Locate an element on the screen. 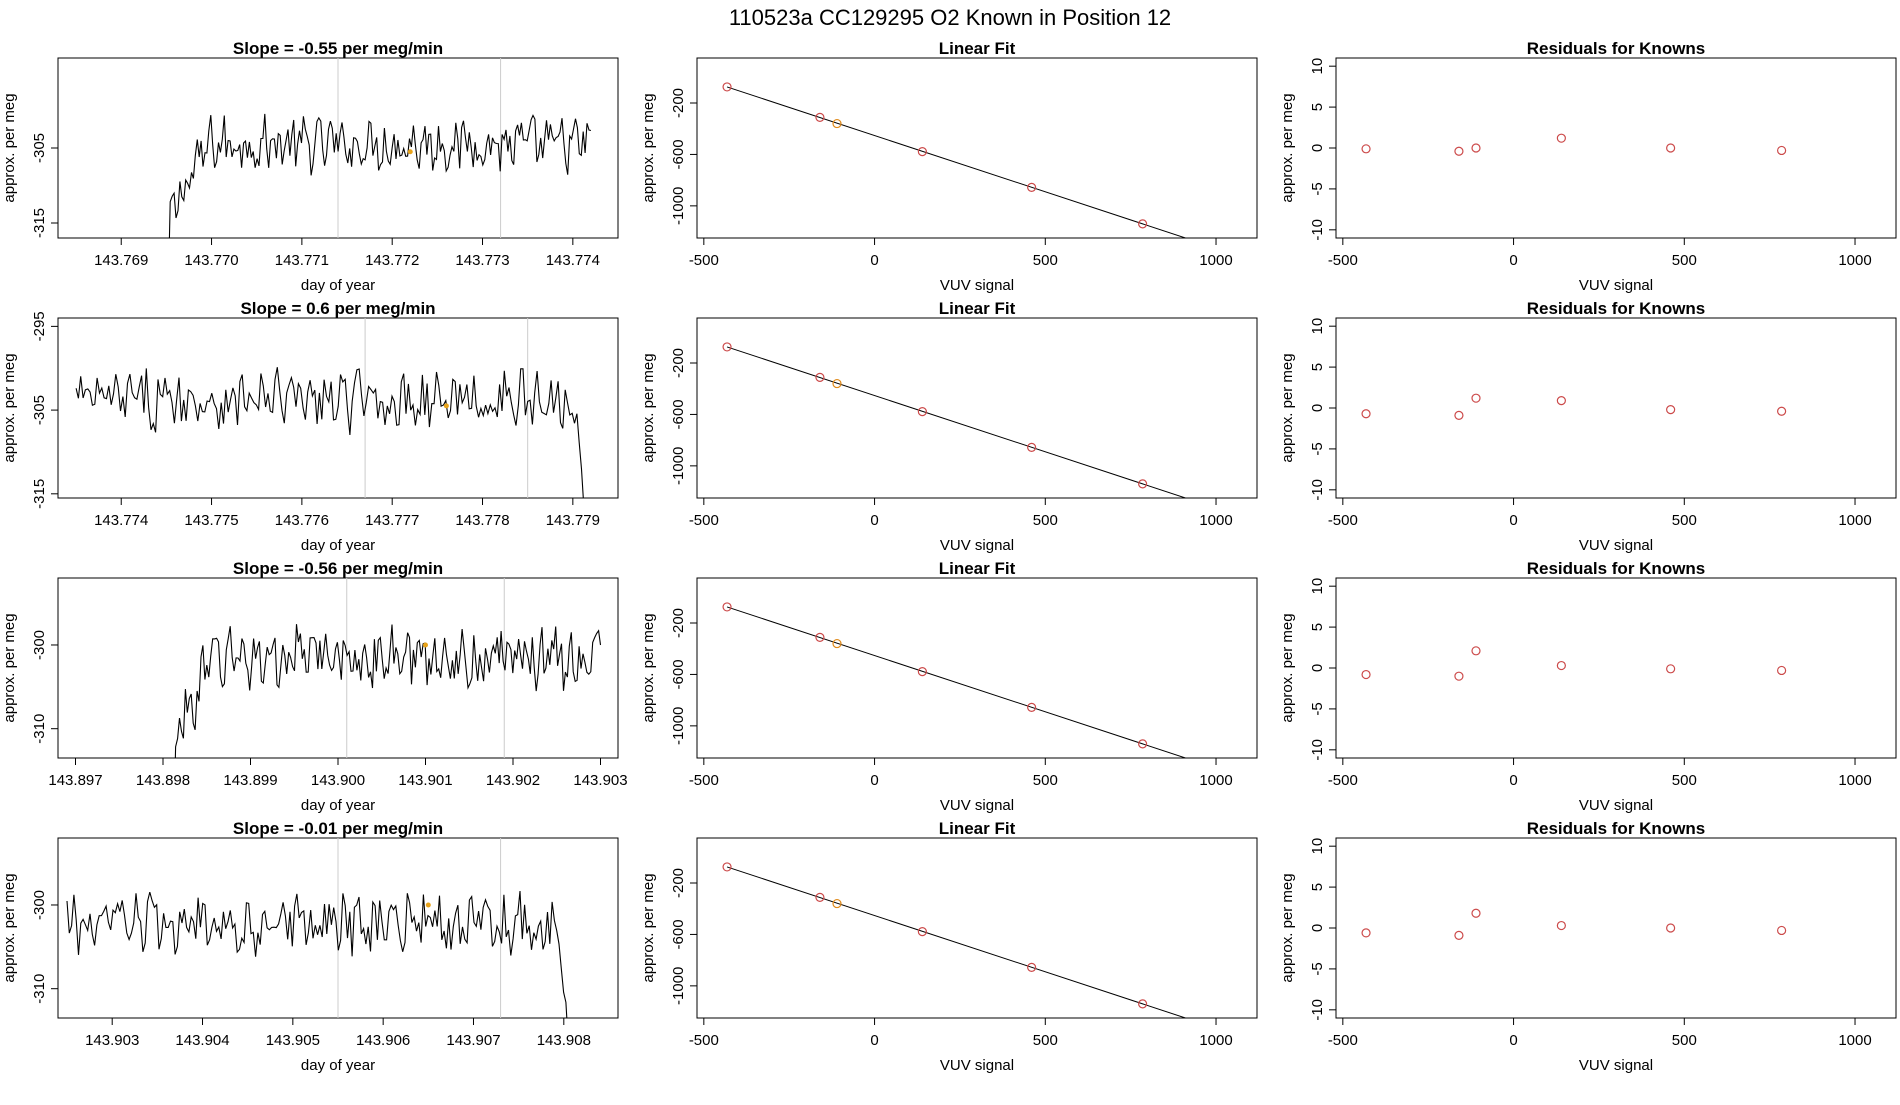 The height and width of the screenshot is (1105, 1900). x-tick-label: 143.904 is located at coordinates (202, 1040).